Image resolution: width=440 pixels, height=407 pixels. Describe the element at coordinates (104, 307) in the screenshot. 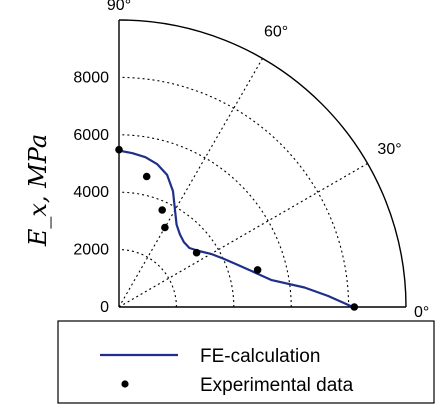

I see `radial-tick-label: 0` at that location.